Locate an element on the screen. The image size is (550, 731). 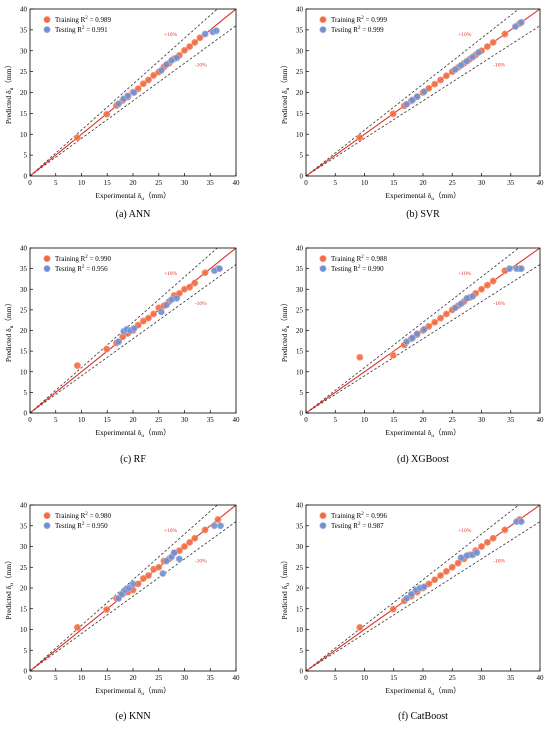
x-tick-label: 40 is located at coordinates (237, 420).